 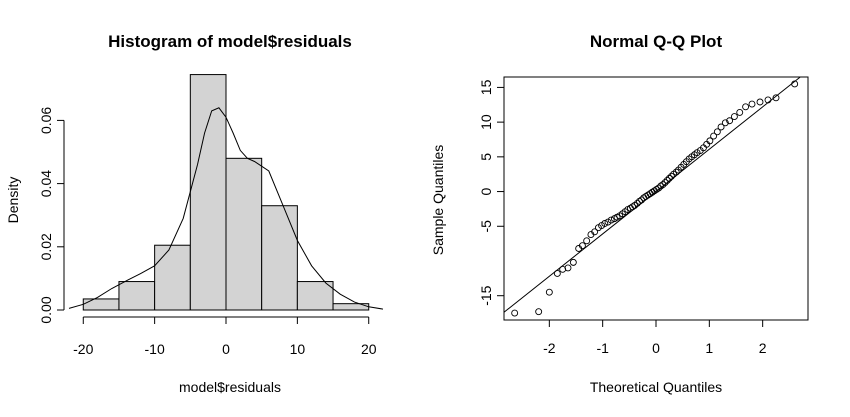 I want to click on qq-x-tick-label: 0, so click(x=656, y=348).